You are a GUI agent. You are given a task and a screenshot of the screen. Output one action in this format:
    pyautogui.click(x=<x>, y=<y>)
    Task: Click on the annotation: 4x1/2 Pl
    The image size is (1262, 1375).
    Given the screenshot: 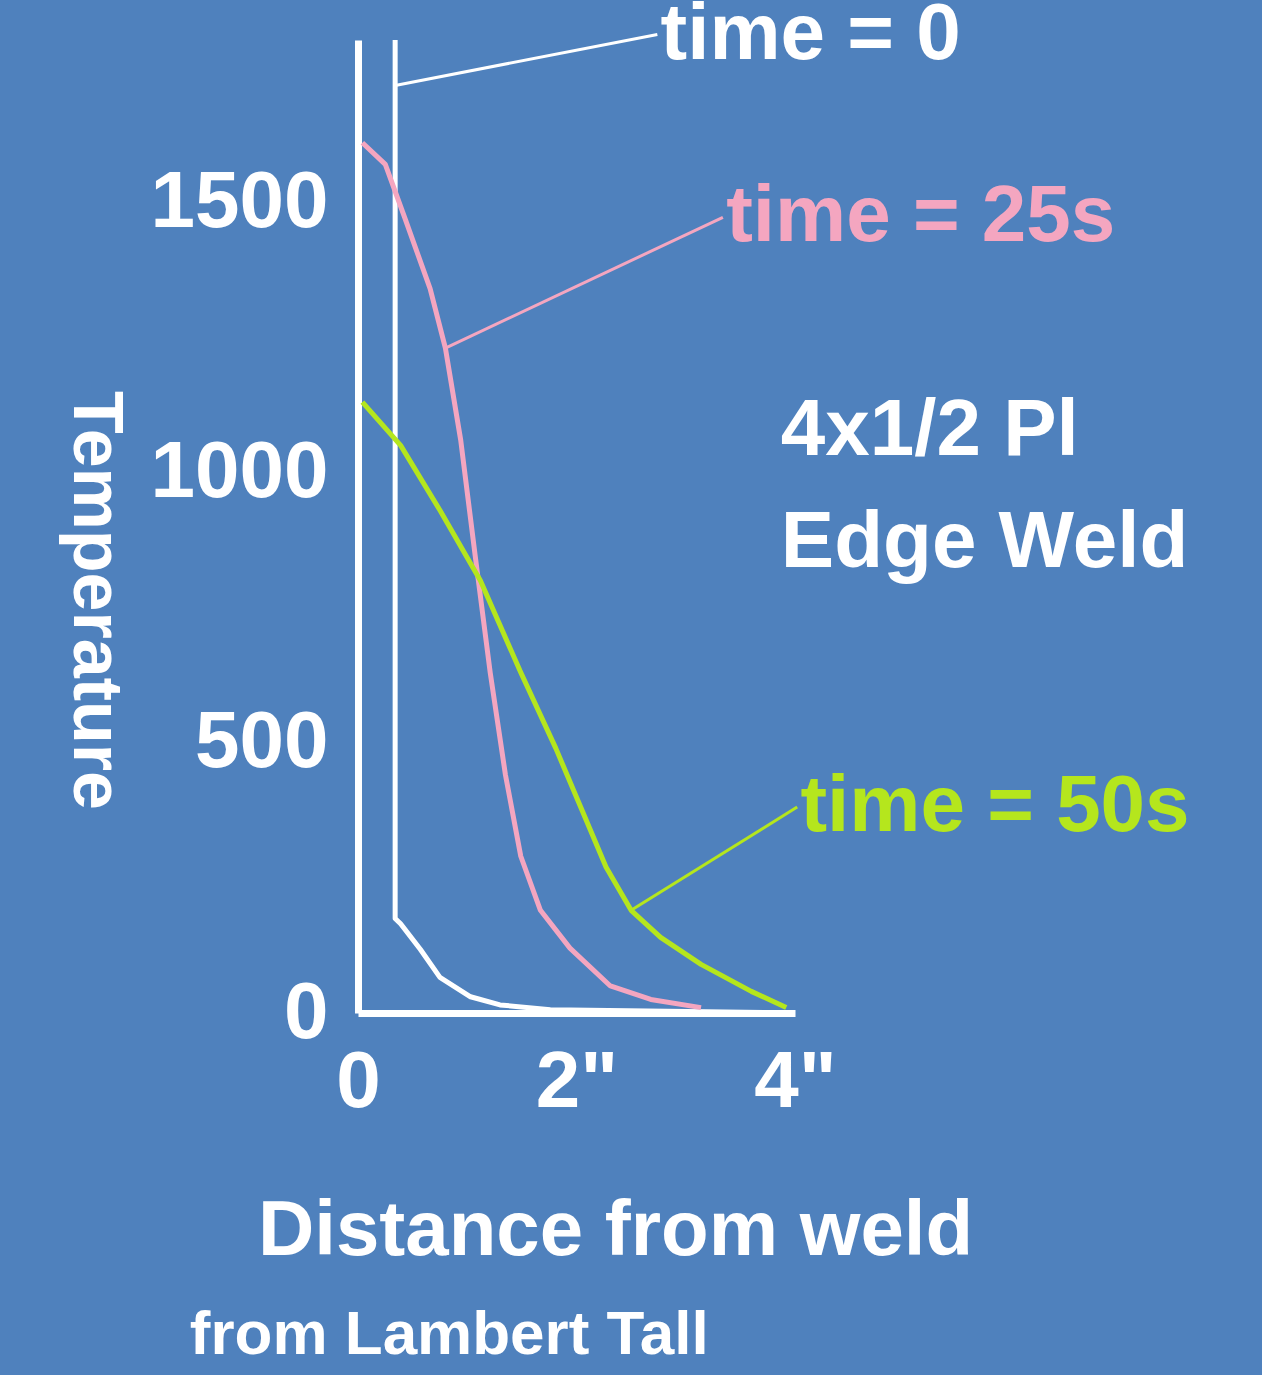 What is the action you would take?
    pyautogui.click(x=929, y=427)
    